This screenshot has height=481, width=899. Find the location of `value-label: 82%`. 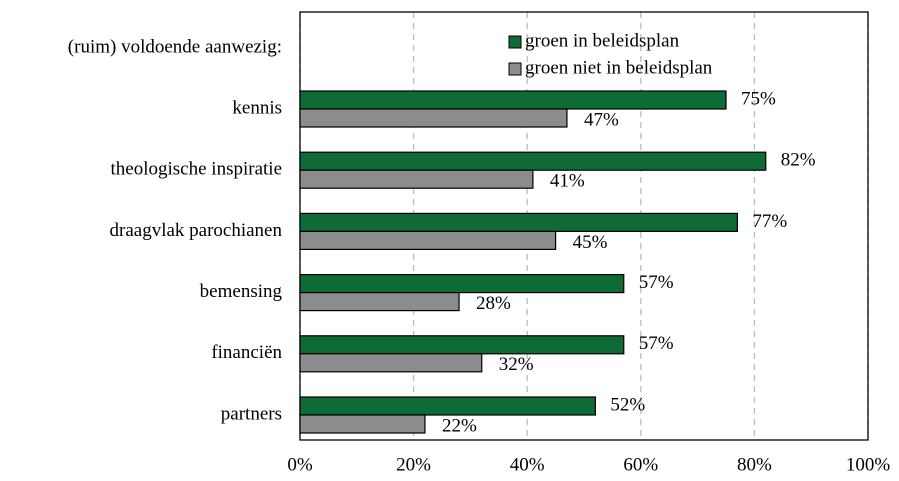

value-label: 82% is located at coordinates (798, 160).